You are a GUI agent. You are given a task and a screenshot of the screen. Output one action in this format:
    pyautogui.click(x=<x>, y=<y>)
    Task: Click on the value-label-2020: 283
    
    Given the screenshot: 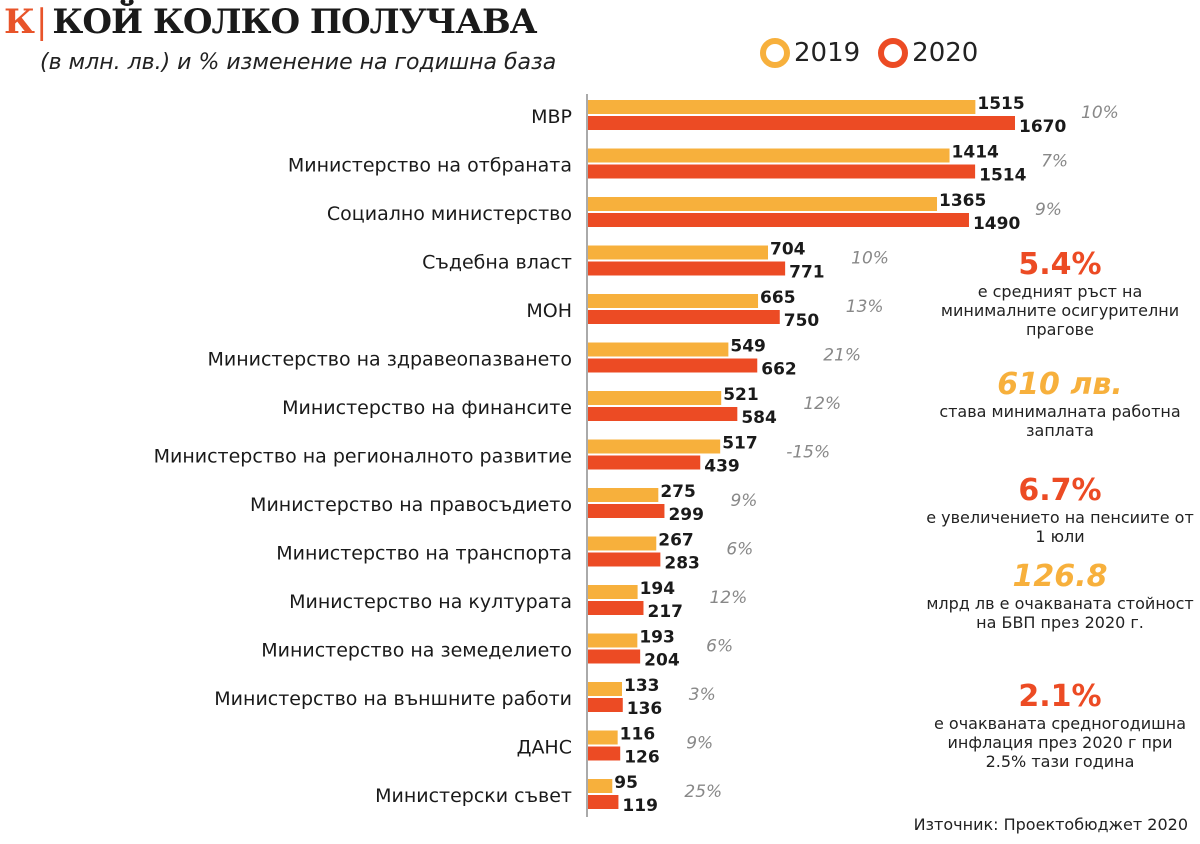 What is the action you would take?
    pyautogui.click(x=682, y=564)
    